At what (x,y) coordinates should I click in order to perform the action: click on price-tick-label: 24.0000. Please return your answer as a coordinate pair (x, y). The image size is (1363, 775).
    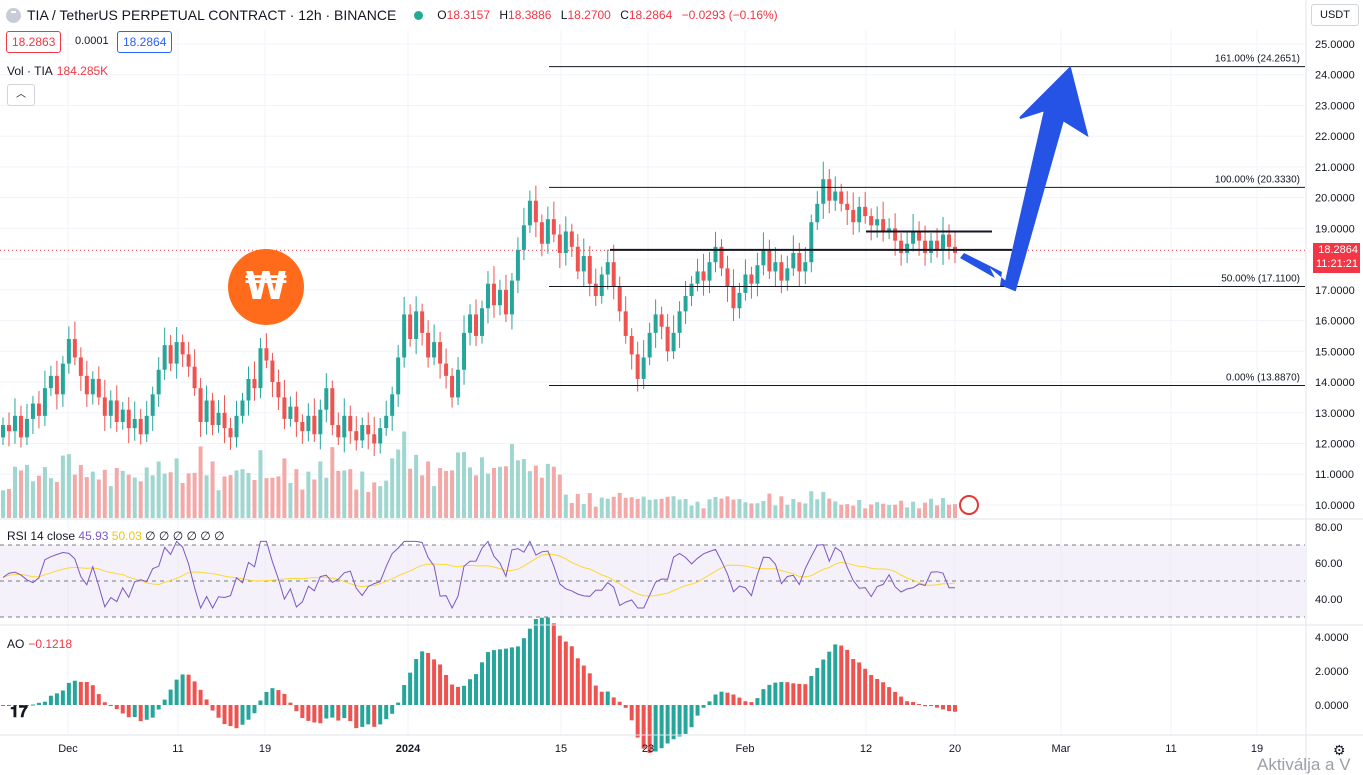
    Looking at the image, I should click on (1335, 76).